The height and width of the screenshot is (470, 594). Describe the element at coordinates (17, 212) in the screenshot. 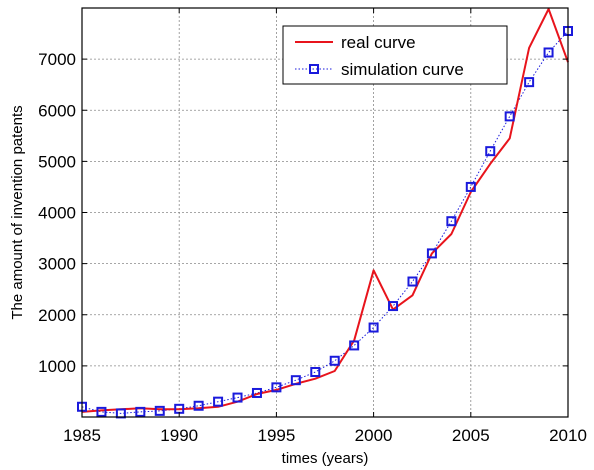

I see `y-axis-label: The amount of invention patents` at that location.